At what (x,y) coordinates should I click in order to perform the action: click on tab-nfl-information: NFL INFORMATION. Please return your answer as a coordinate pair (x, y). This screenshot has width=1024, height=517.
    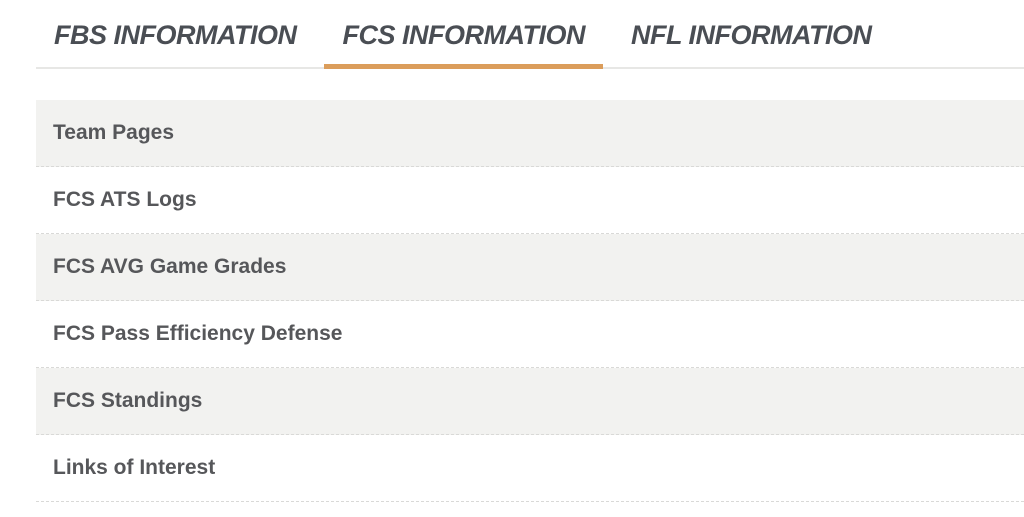
    Looking at the image, I should click on (751, 35).